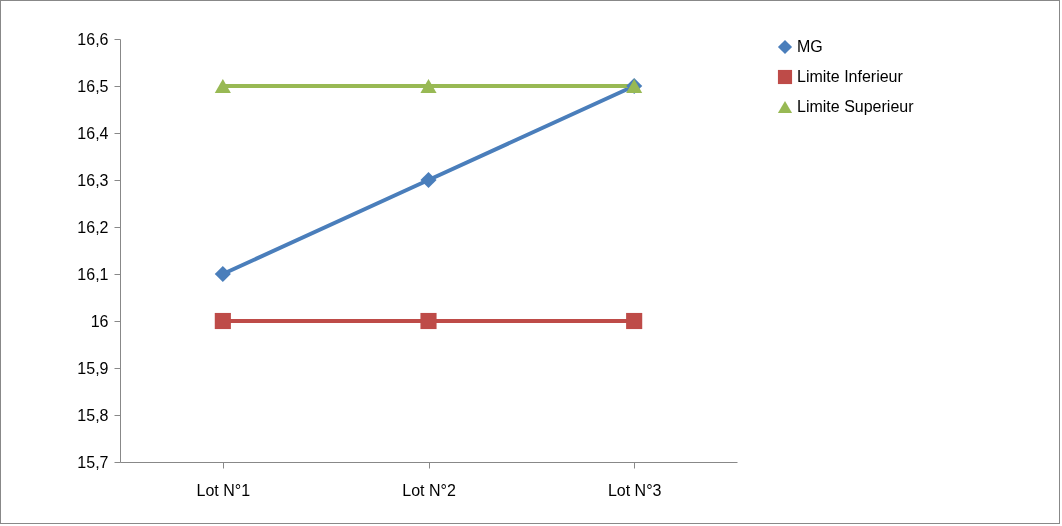  Describe the element at coordinates (93, 462) in the screenshot. I see `y-tick-label: 15,7` at that location.